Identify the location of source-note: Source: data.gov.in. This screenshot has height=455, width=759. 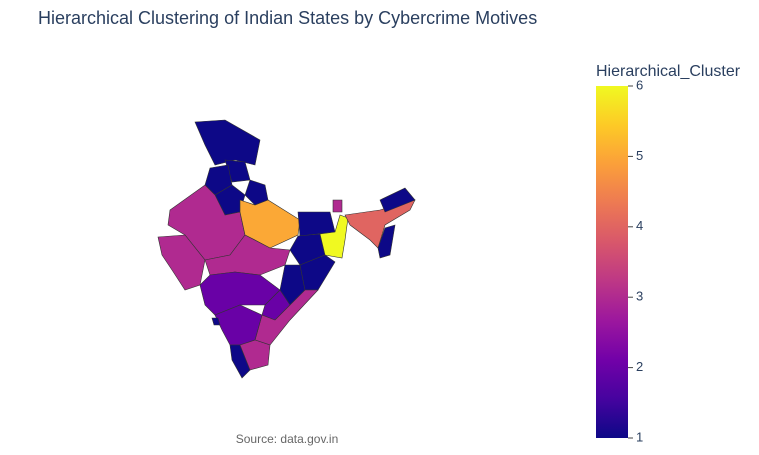
(287, 439).